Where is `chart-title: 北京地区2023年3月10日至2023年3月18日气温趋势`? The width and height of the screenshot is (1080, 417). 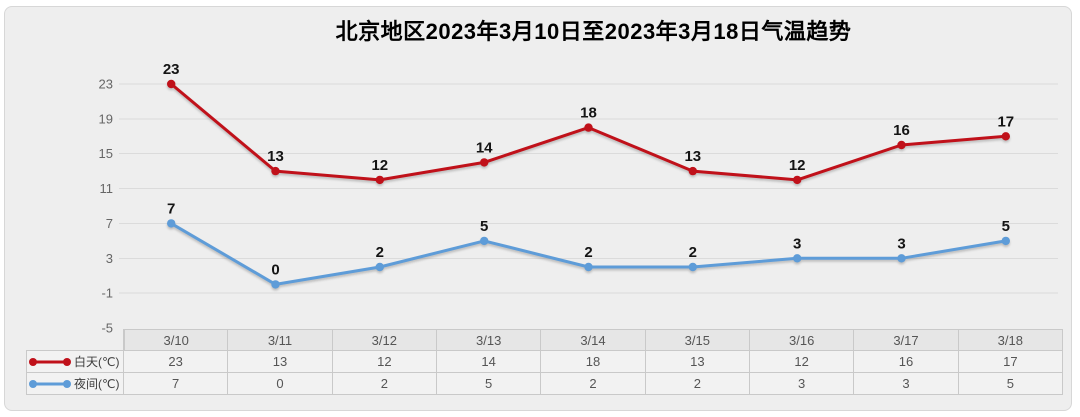
chart-title: 北京地区2023年3月10日至2023年3月18日气温趋势 is located at coordinates (593, 31).